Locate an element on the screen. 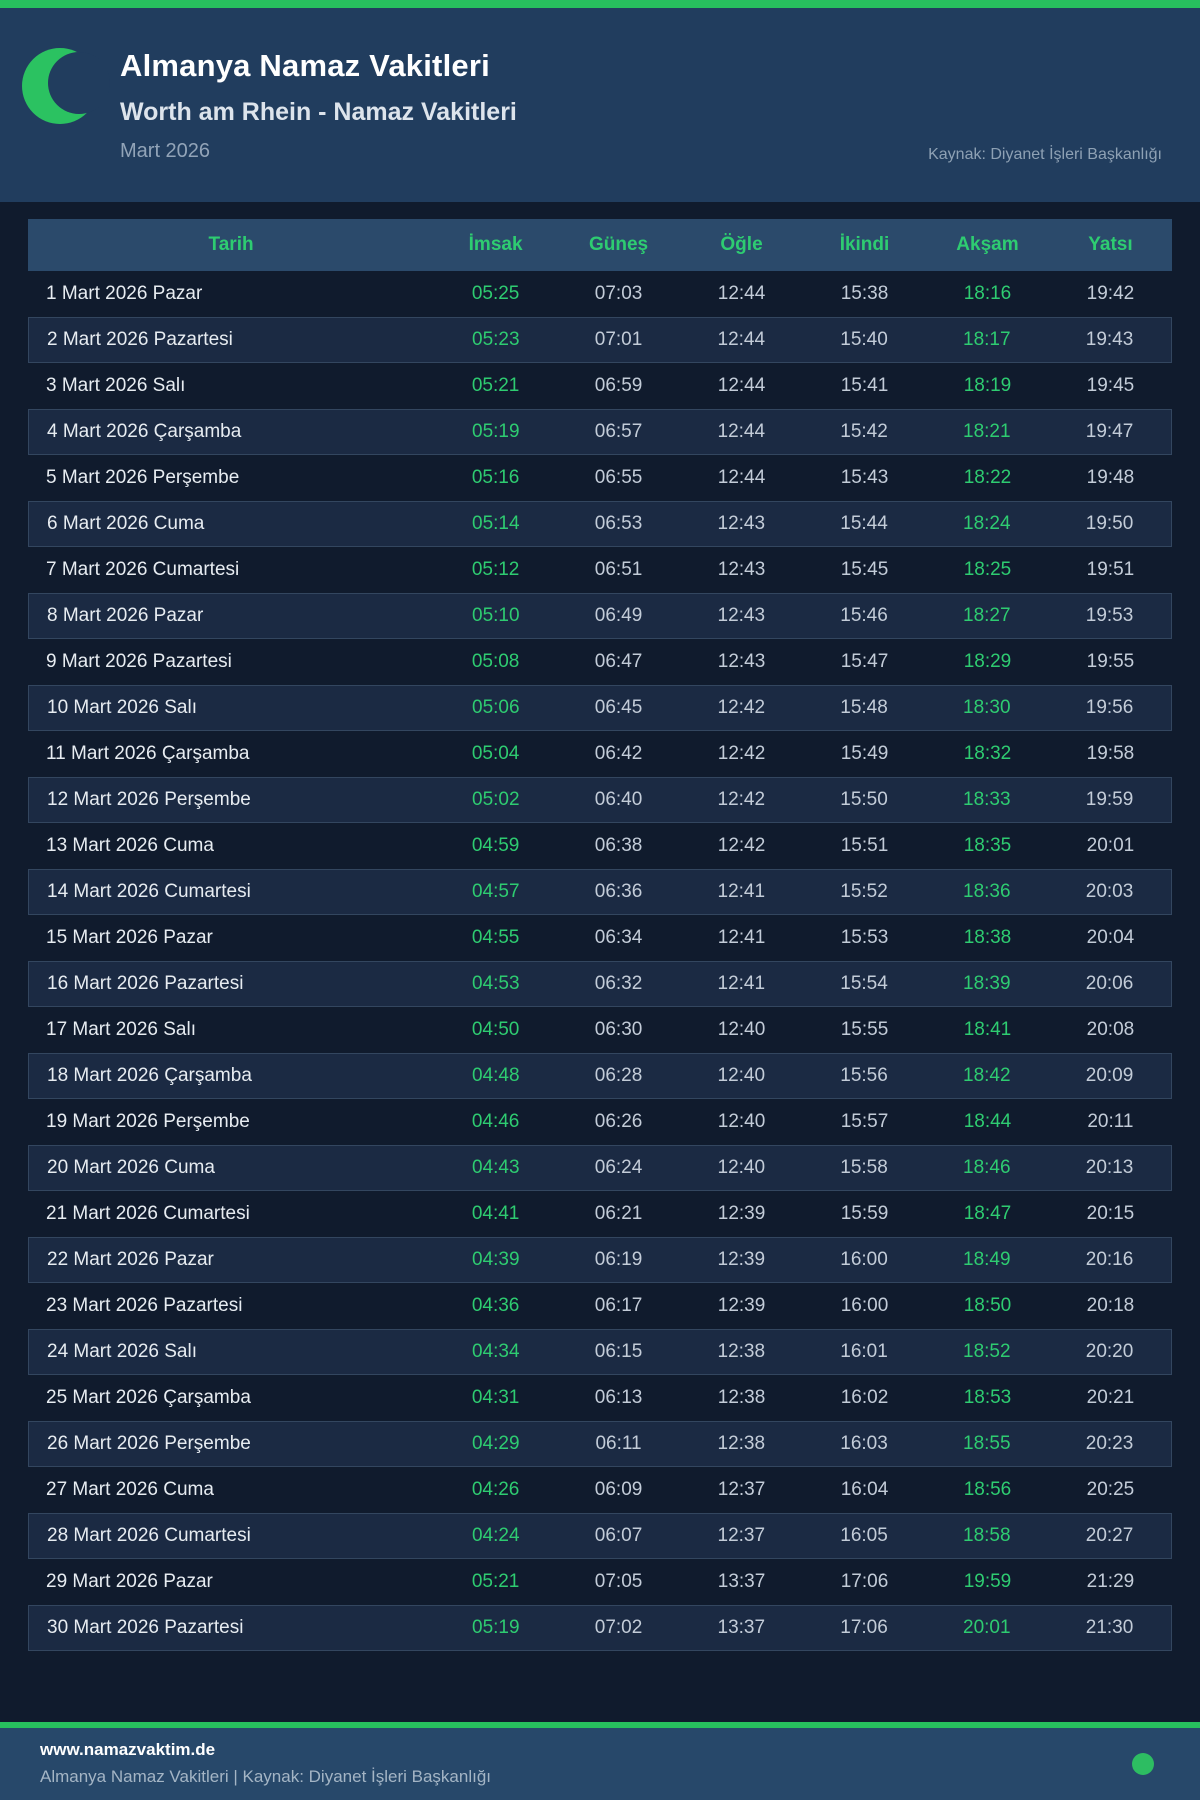  yatsi-time-cell: 19:51 is located at coordinates (1110, 569).